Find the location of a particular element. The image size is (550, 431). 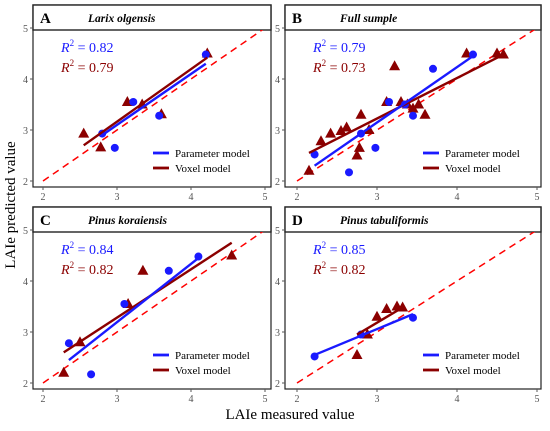

voxel-fit-line is located at coordinates (145, 101).